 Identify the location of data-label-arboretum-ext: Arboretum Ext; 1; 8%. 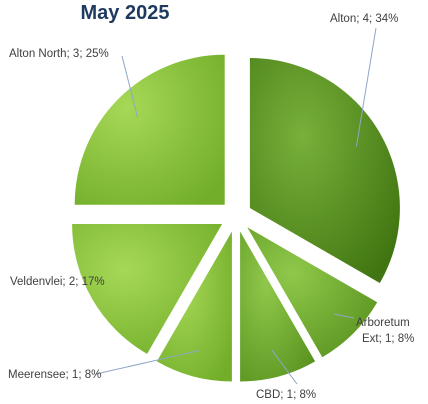
(385, 331).